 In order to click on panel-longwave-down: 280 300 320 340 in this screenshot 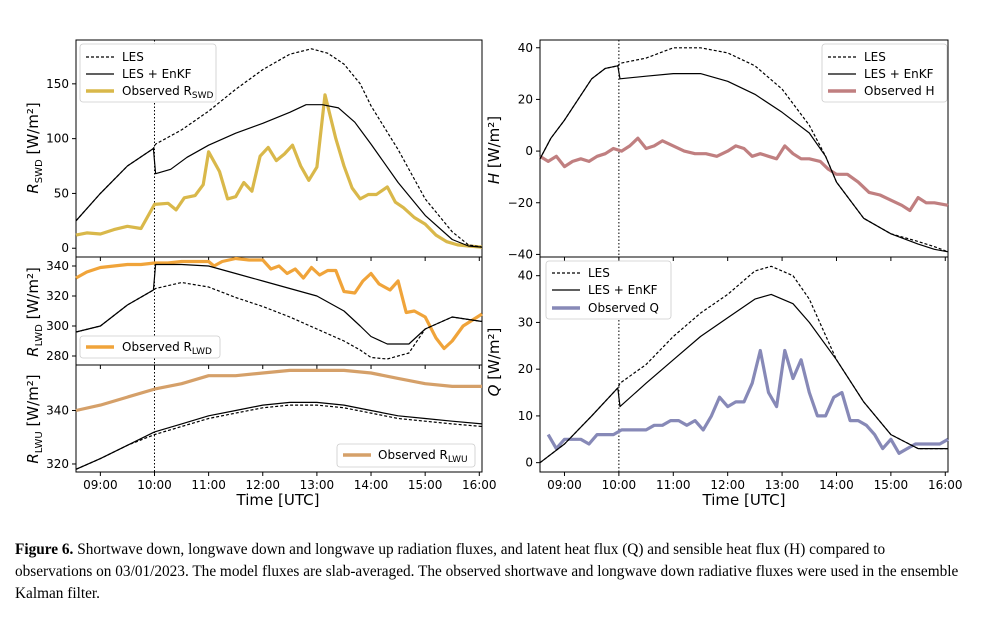, I will do `click(264, 312)`.